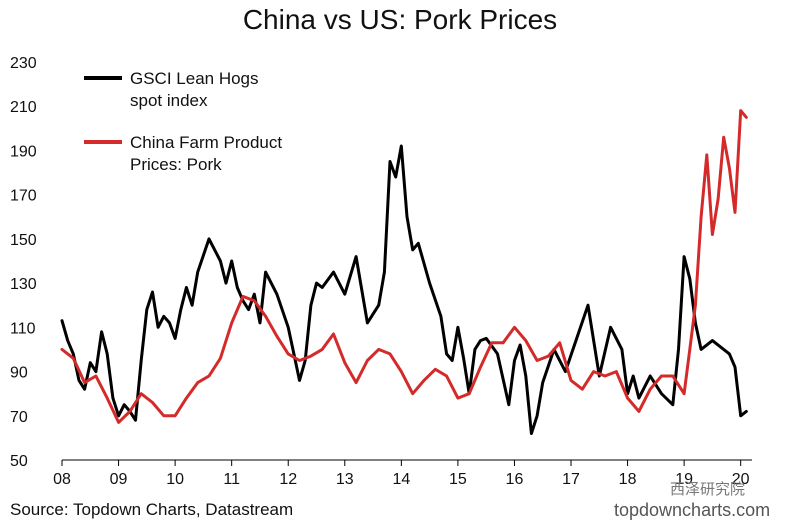 This screenshot has width=800, height=532. Describe the element at coordinates (206, 142) in the screenshot. I see `legend-label: China Farm Product` at that location.